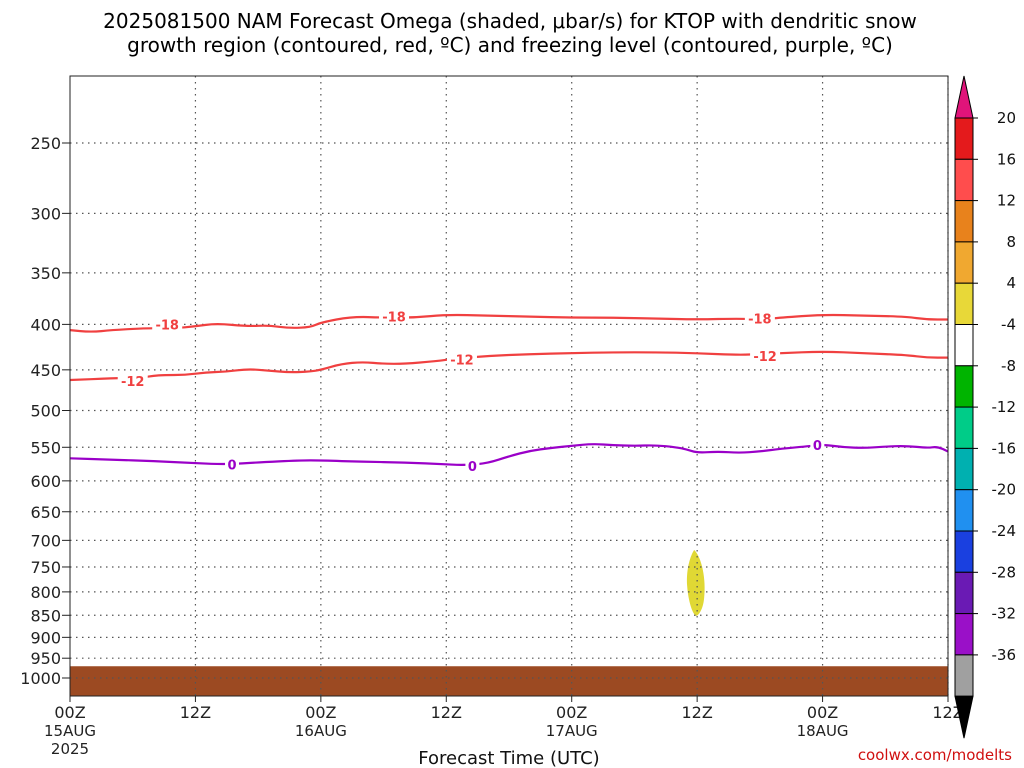 This screenshot has width=1024, height=768. I want to click on y-tick-label-550: 550, so click(45, 447).